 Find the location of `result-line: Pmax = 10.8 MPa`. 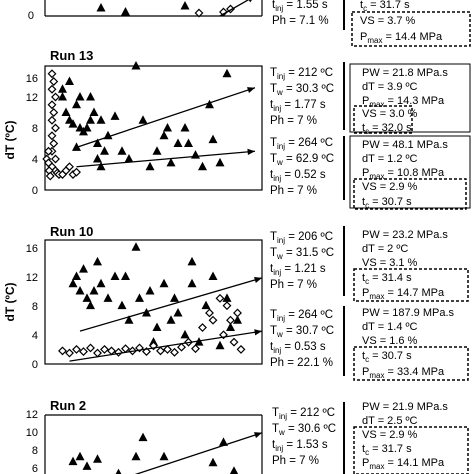

result-line: Pmax = 10.8 MPa is located at coordinates (403, 174).